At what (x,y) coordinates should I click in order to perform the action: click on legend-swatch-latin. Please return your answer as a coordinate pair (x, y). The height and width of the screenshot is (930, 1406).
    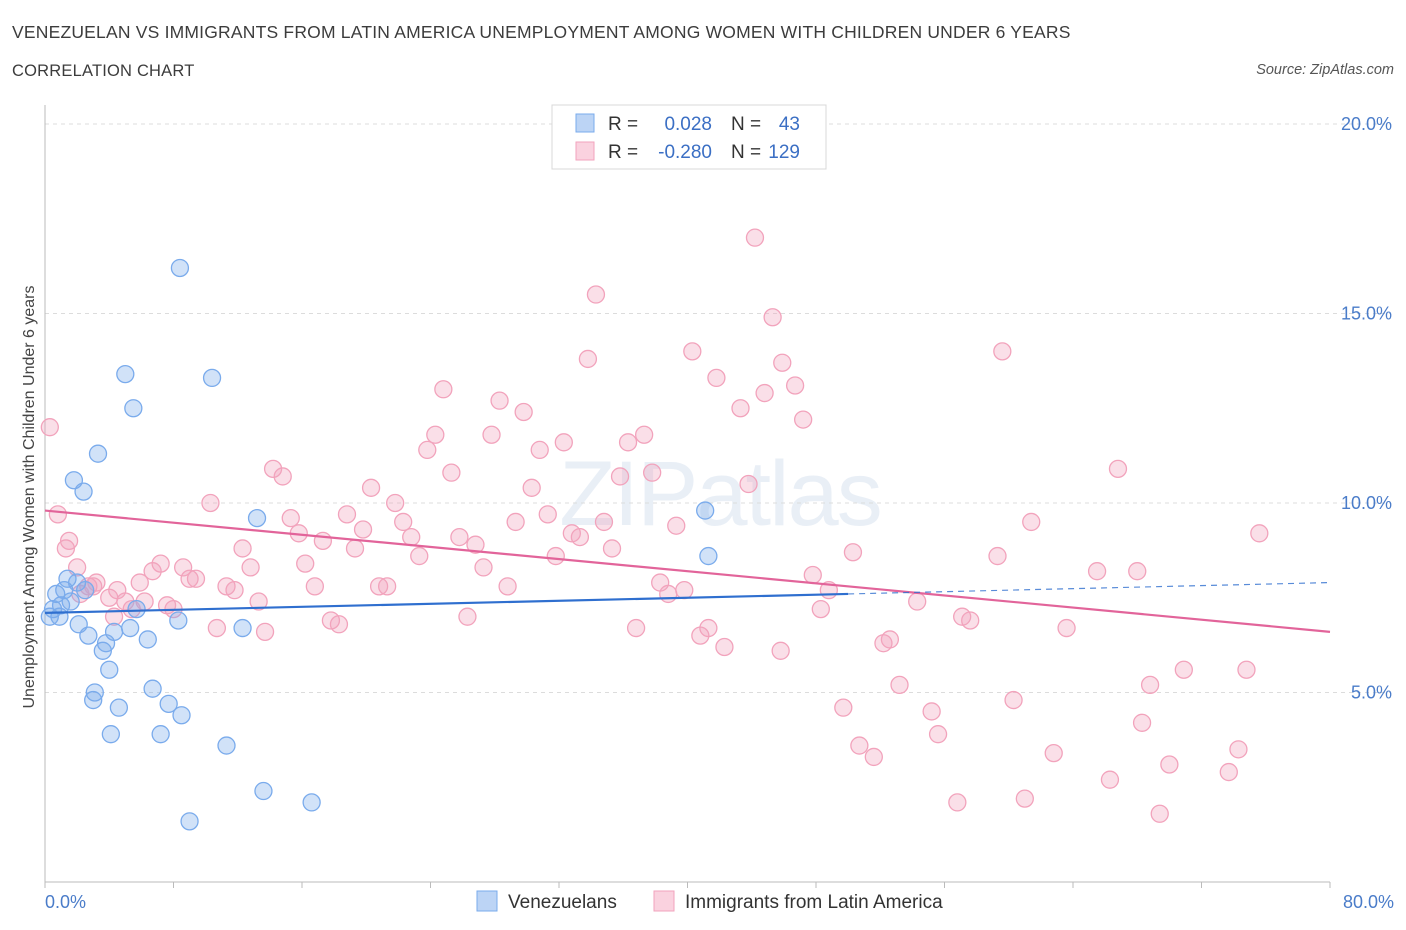
    Looking at the image, I should click on (585, 151).